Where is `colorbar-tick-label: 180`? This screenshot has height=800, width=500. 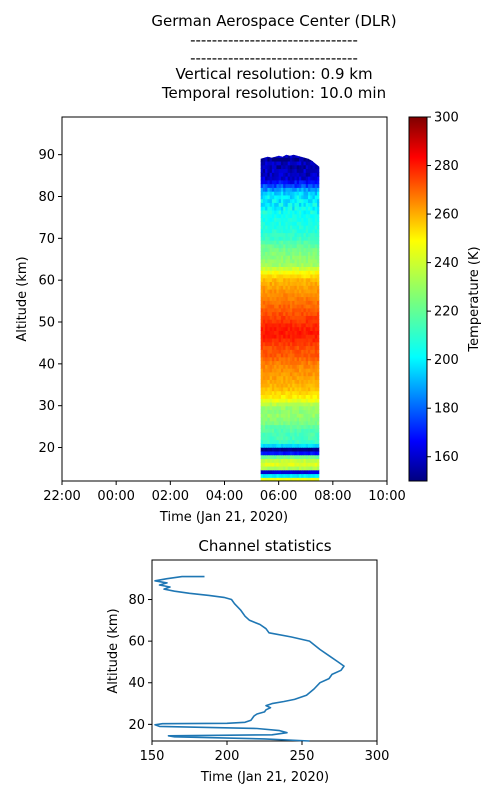
colorbar-tick-label: 180 is located at coordinates (446, 409).